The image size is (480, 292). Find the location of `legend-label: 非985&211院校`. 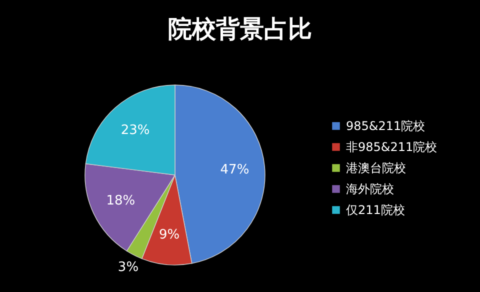

legend-label: 非985&211院校 is located at coordinates (392, 147).